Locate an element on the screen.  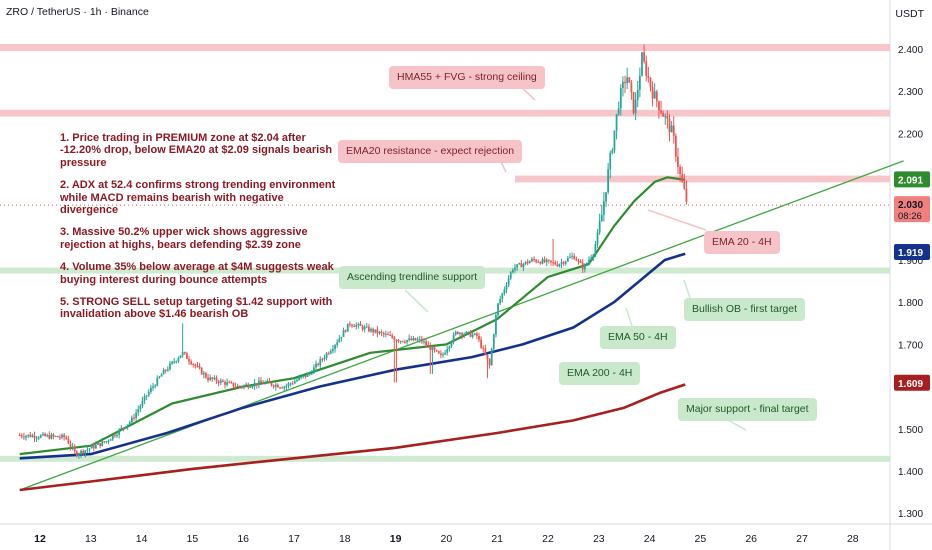
last-price-tag-bg is located at coordinates (912, 209).